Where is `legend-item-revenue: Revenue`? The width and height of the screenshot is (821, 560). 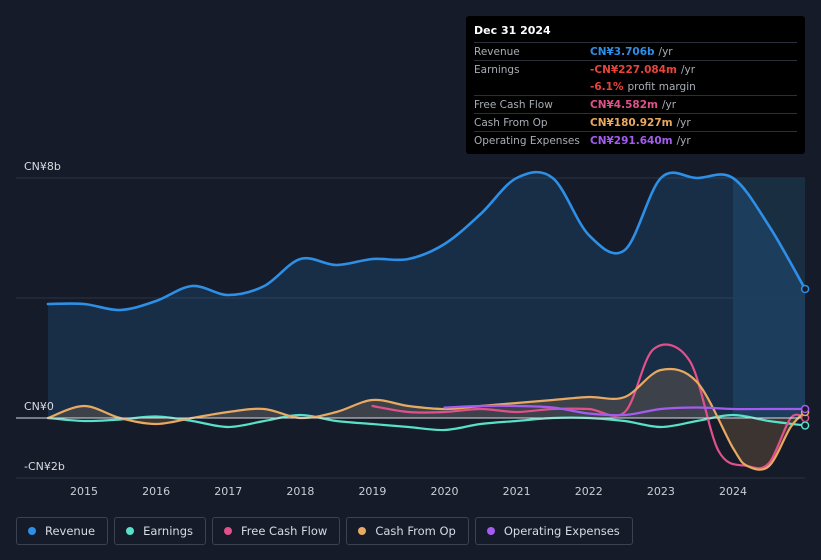
legend-item-revenue: Revenue is located at coordinates (62, 531).